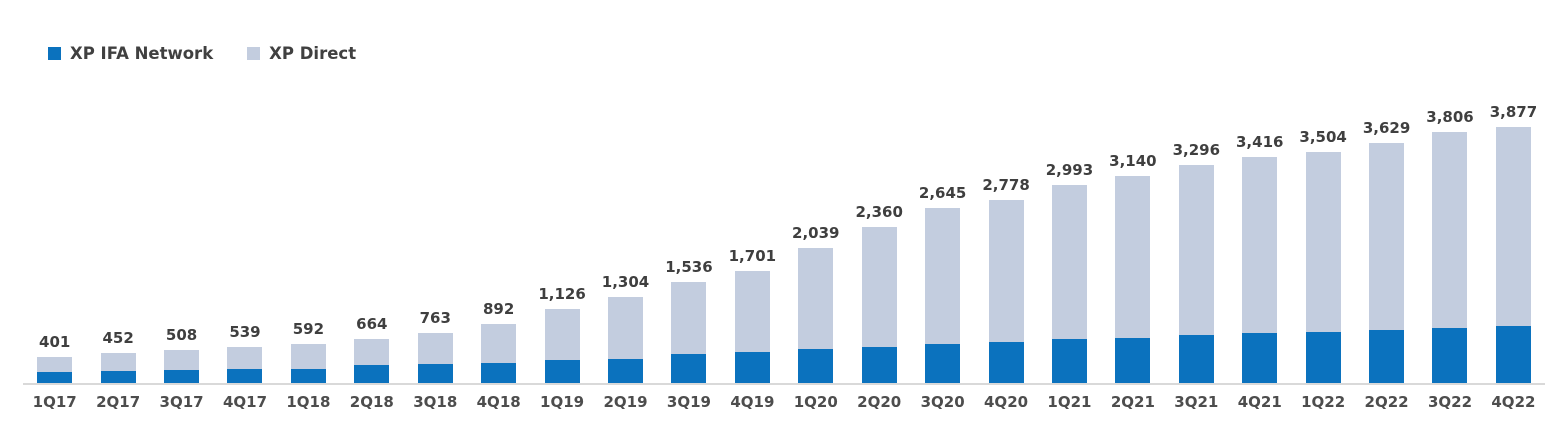  I want to click on x-tick-label-3Q19: 3Q19, so click(688, 402).